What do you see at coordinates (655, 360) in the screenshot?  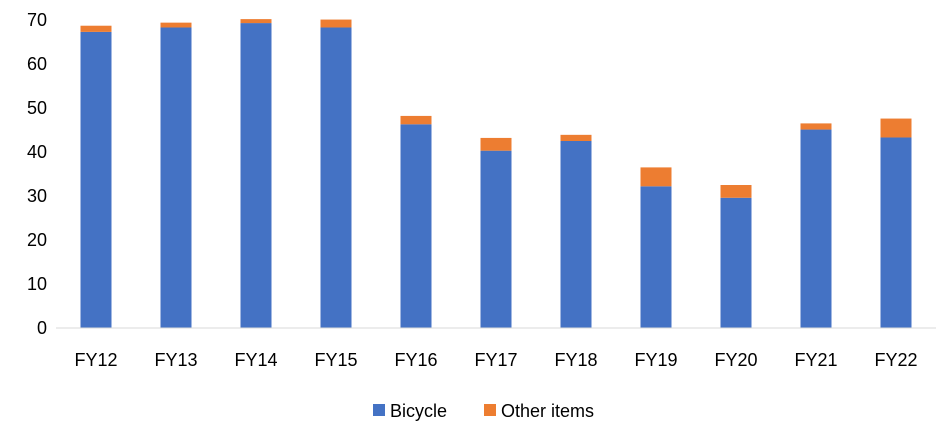 I see `x-tick-label: FY19` at bounding box center [655, 360].